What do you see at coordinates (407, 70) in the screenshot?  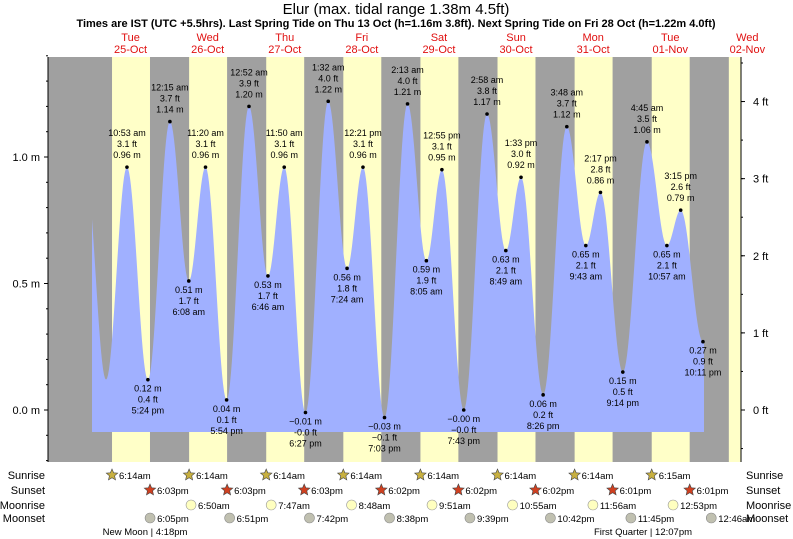 I see `tide-time: 2:13 am` at bounding box center [407, 70].